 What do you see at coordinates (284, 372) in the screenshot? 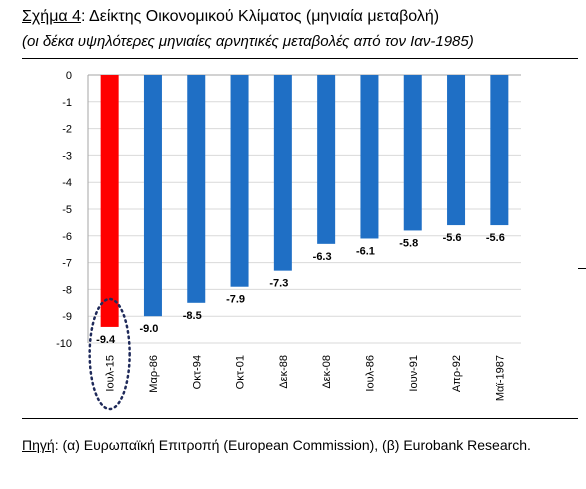
I see `x-tick-label: Δεκ-88` at bounding box center [284, 372].